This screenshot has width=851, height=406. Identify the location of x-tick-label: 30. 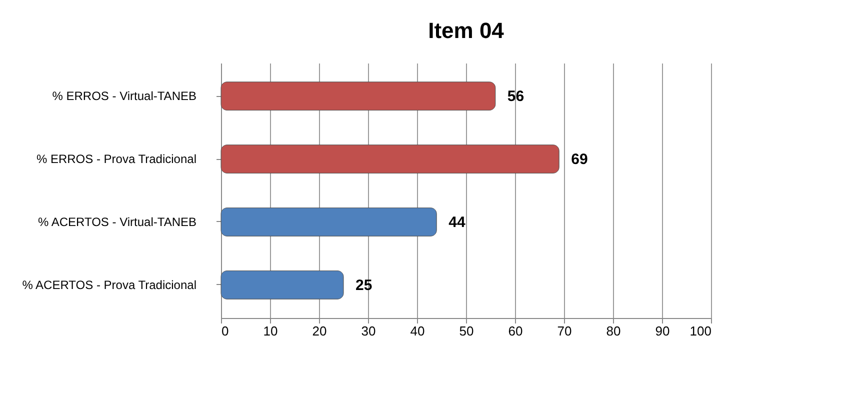
(368, 331).